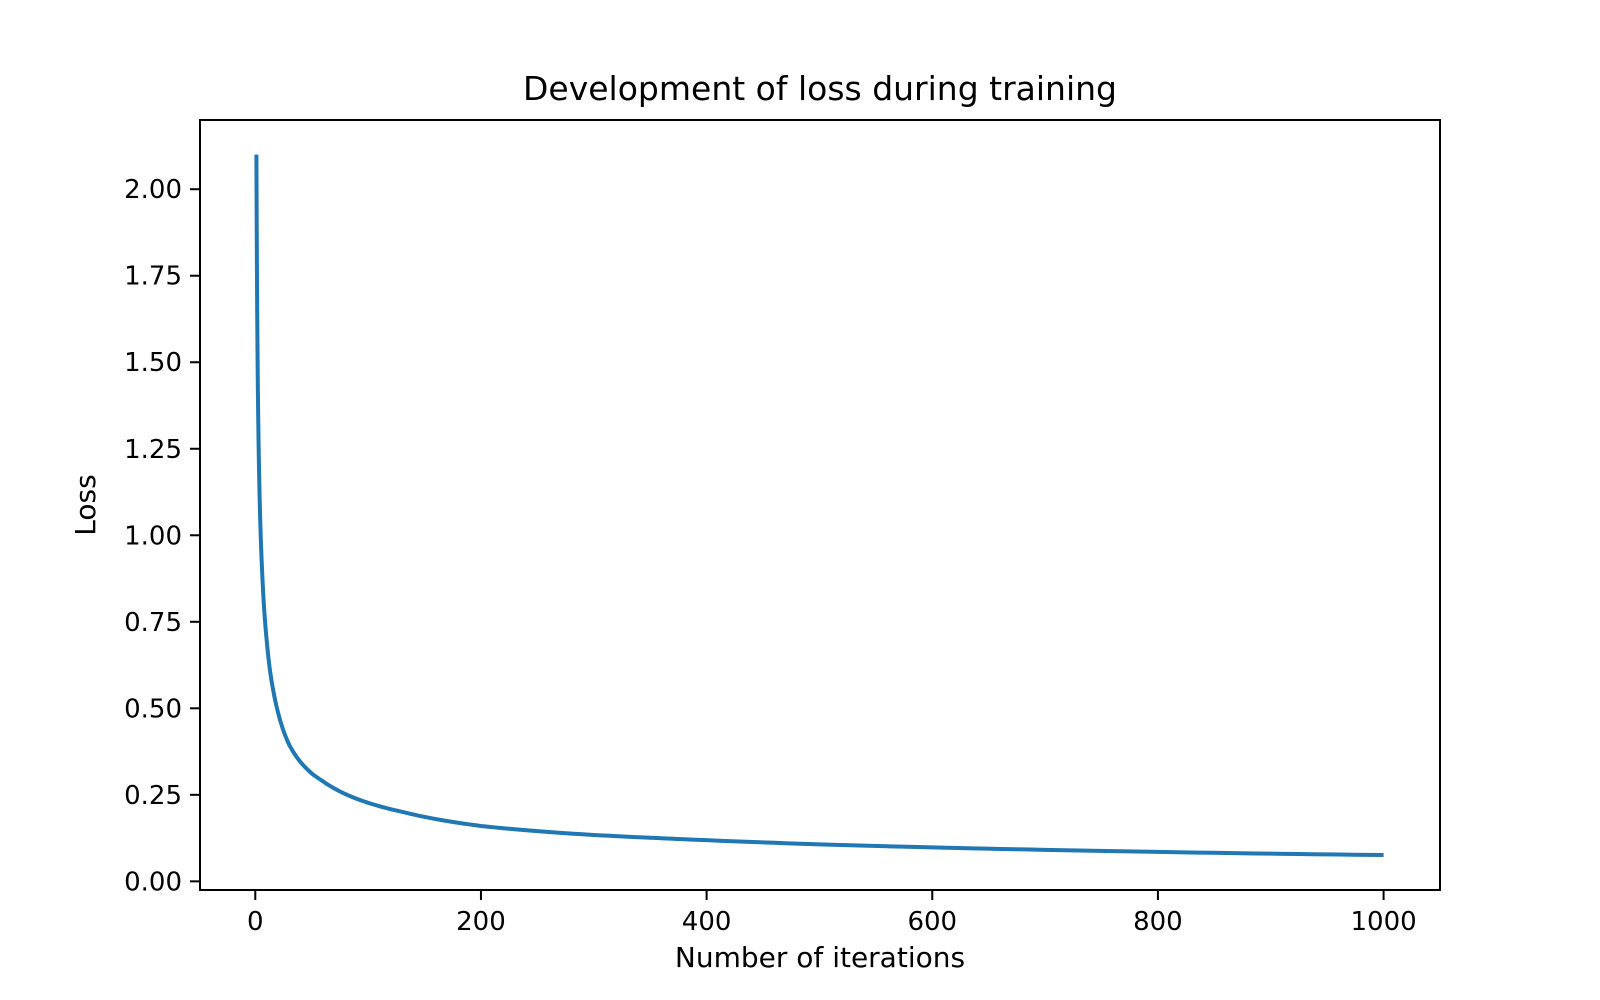  I want to click on y-tick-label: 0.00, so click(153, 882).